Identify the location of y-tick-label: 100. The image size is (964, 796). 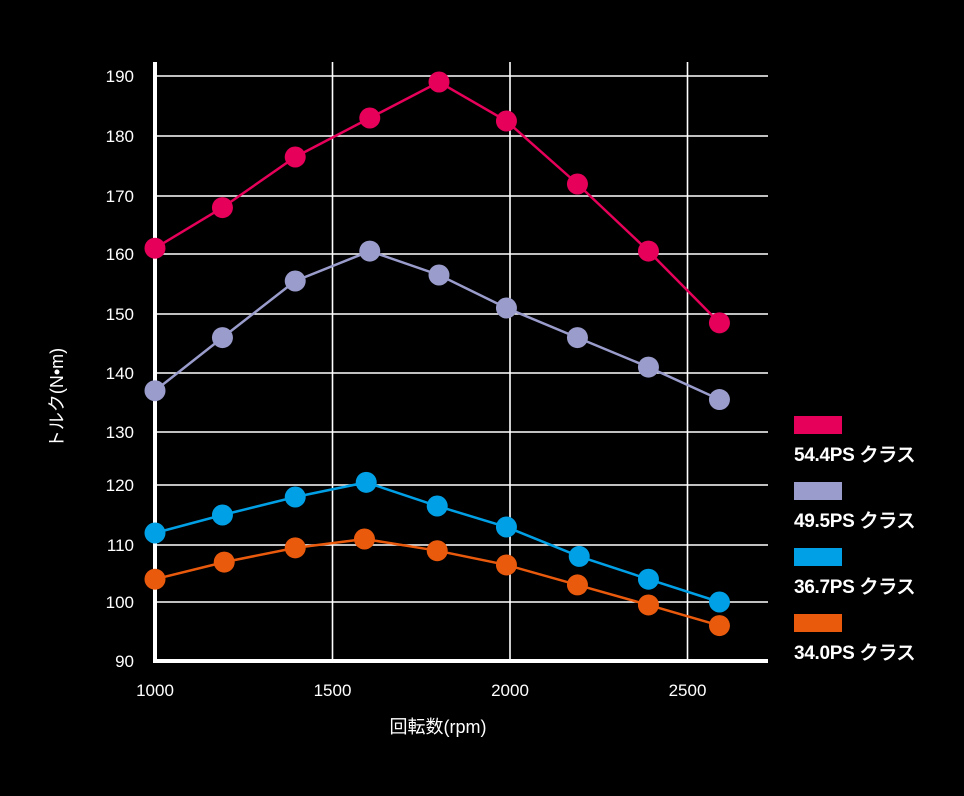
(120, 602).